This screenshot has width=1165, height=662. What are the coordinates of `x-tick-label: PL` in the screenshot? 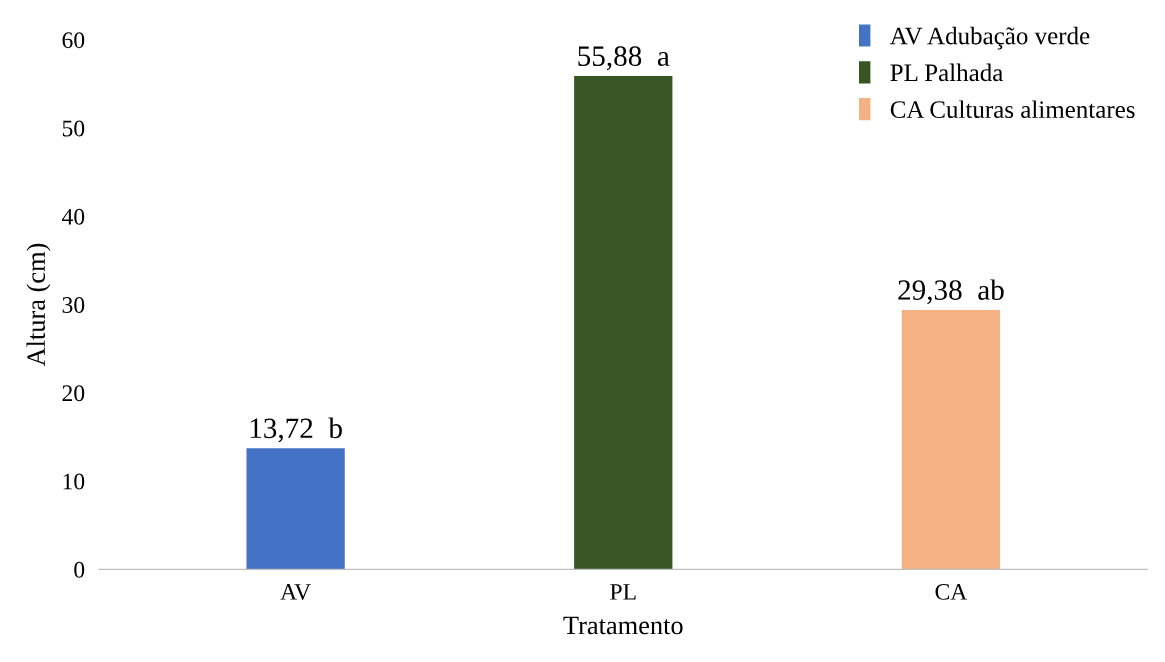 It's located at (623, 592).